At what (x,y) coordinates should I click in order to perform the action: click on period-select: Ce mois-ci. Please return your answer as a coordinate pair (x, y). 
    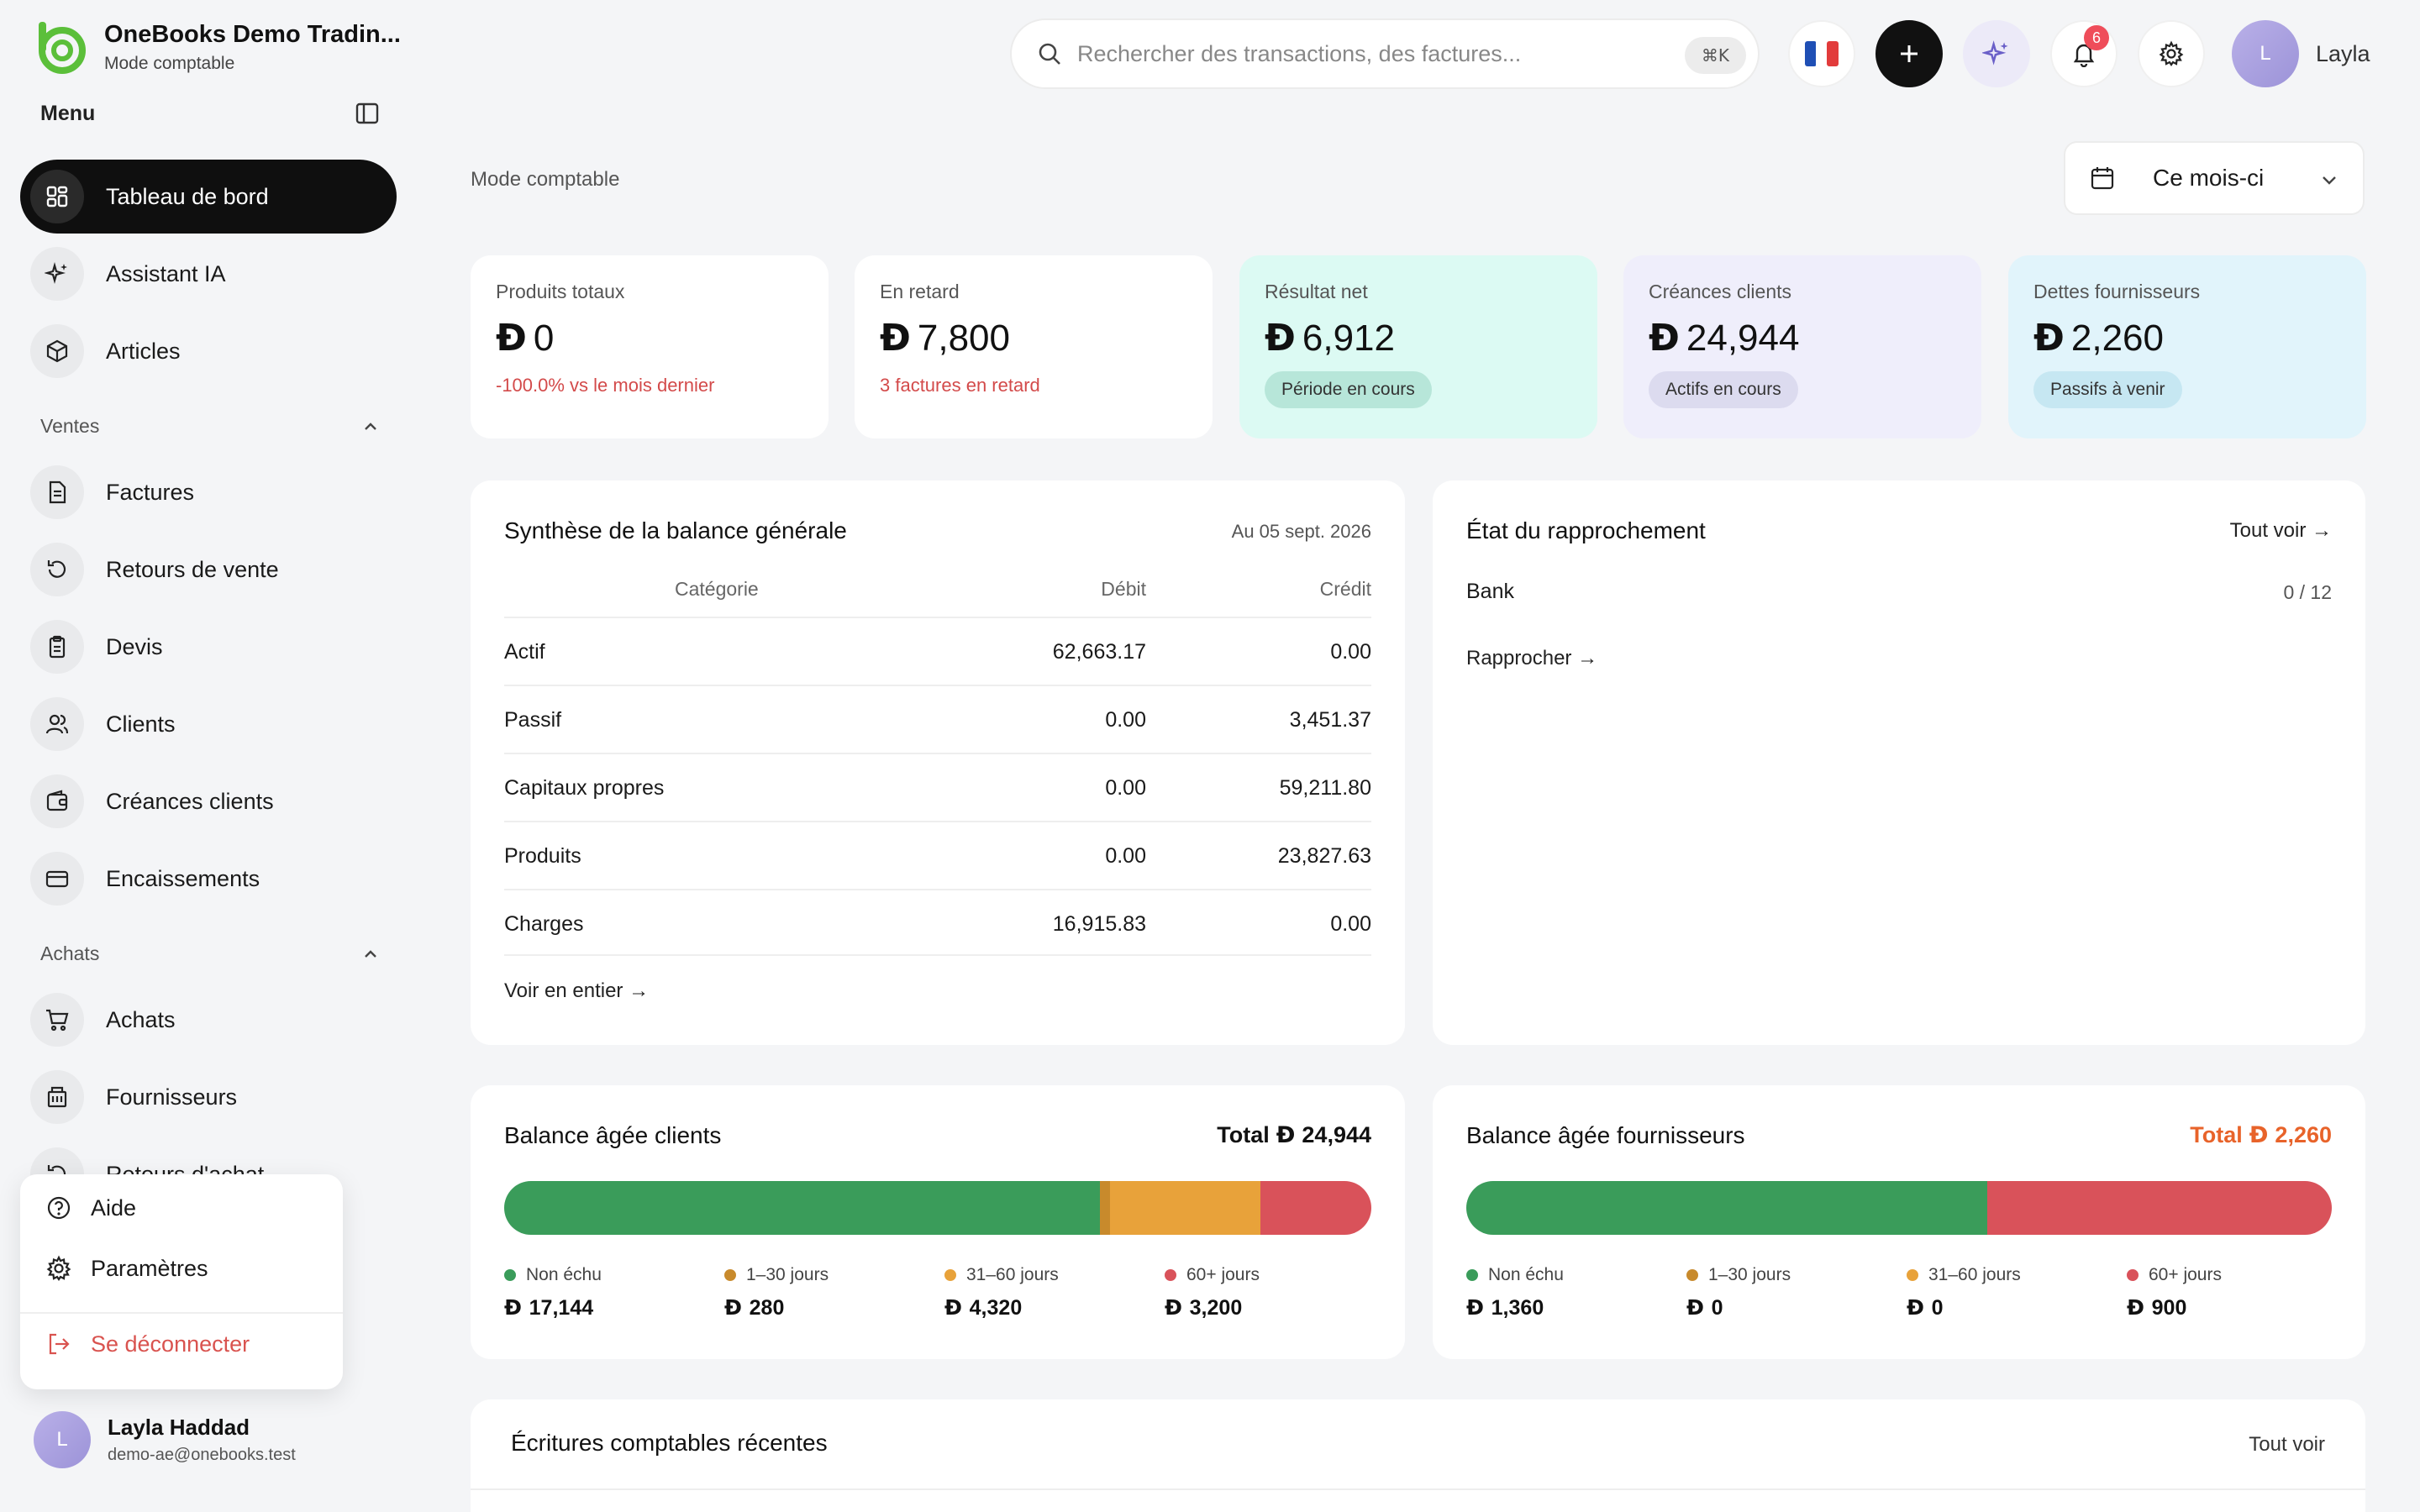
    Looking at the image, I should click on (2214, 178).